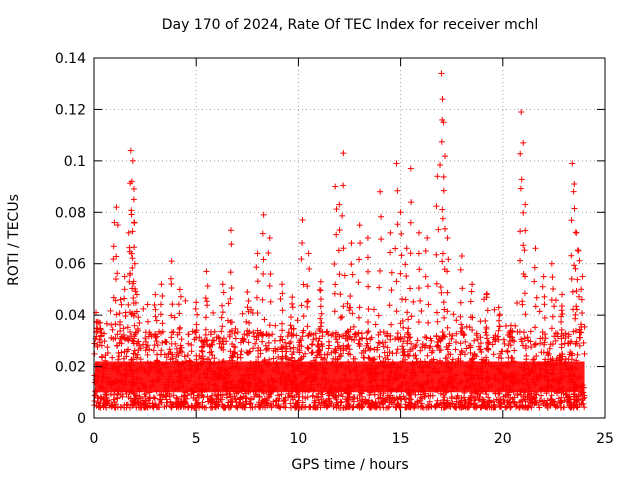 Image resolution: width=640 pixels, height=480 pixels. I want to click on x-tick-label: 20, so click(503, 439).